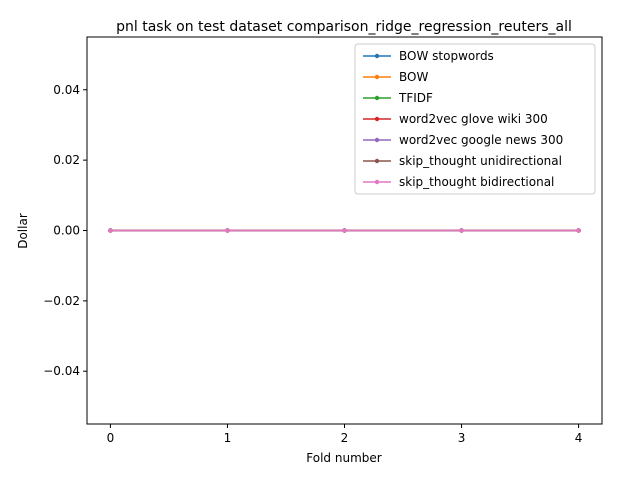 This screenshot has width=640, height=480. Describe the element at coordinates (66, 160) in the screenshot. I see `y-tick-label: 0.02` at that location.